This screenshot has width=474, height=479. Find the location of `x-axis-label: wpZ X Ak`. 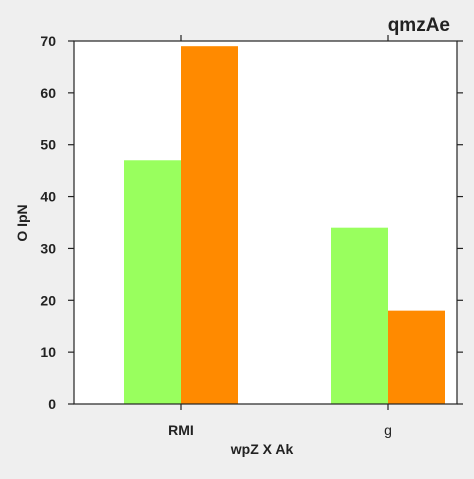

x-axis-label: wpZ X Ak is located at coordinates (262, 449).